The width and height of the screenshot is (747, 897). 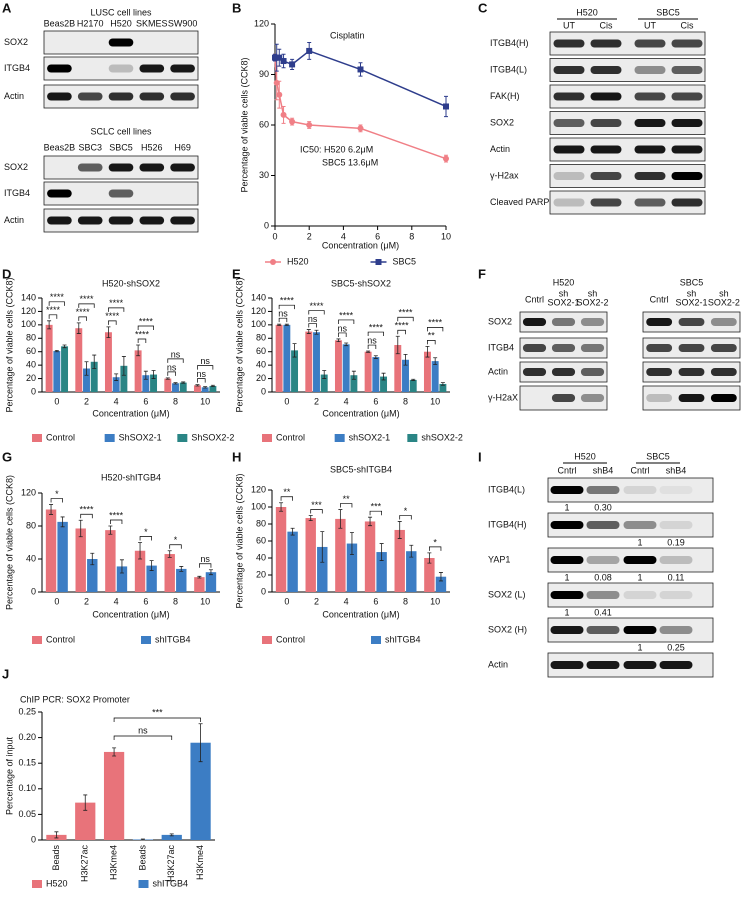 I want to click on x-tick-label: H3K27ac, so click(x=85, y=864).